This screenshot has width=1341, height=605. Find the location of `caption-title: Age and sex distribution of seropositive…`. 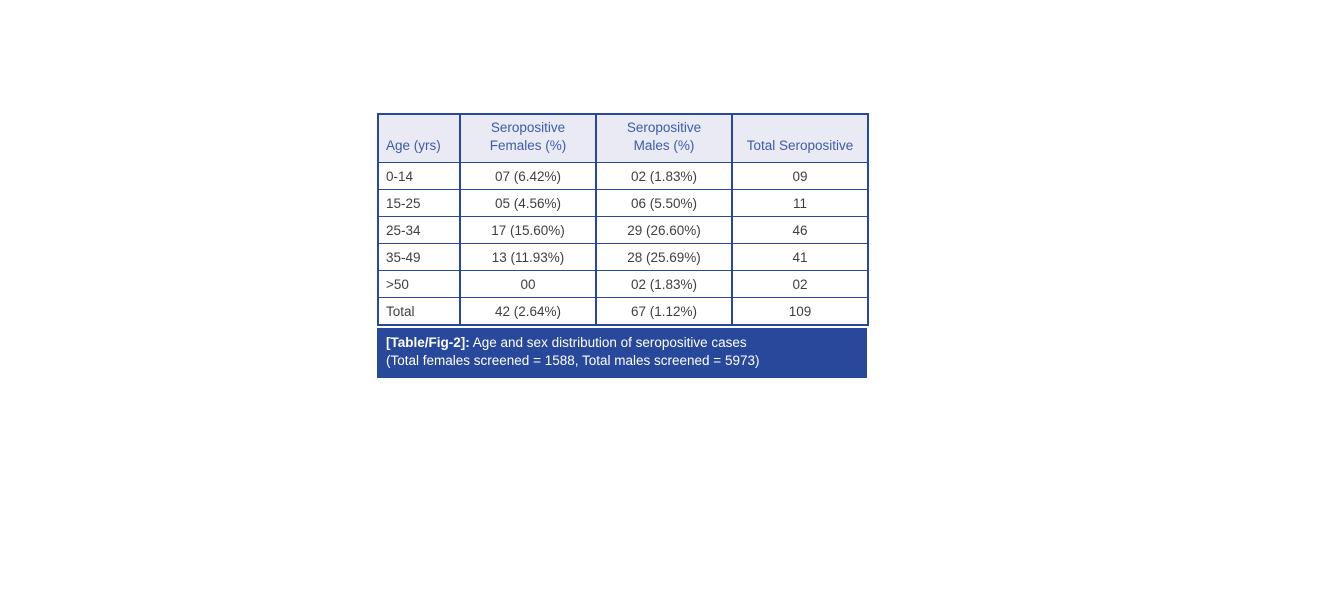

caption-title: Age and sex distribution of seropositive… is located at coordinates (609, 342).